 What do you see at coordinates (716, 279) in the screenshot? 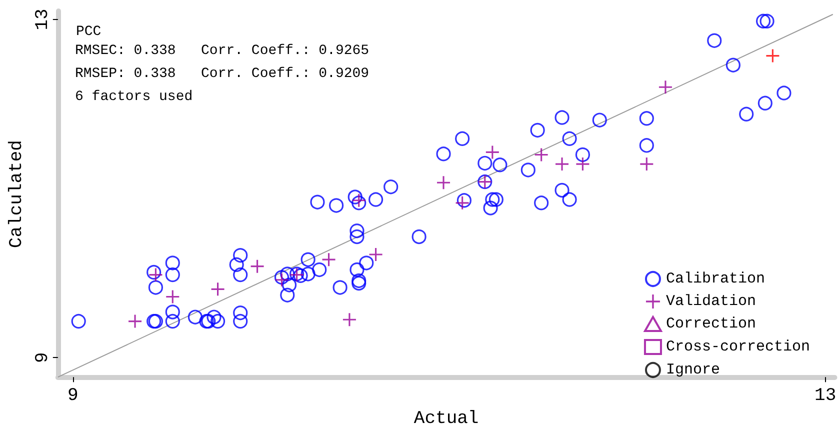
I see `legend-label: Calibration` at bounding box center [716, 279].